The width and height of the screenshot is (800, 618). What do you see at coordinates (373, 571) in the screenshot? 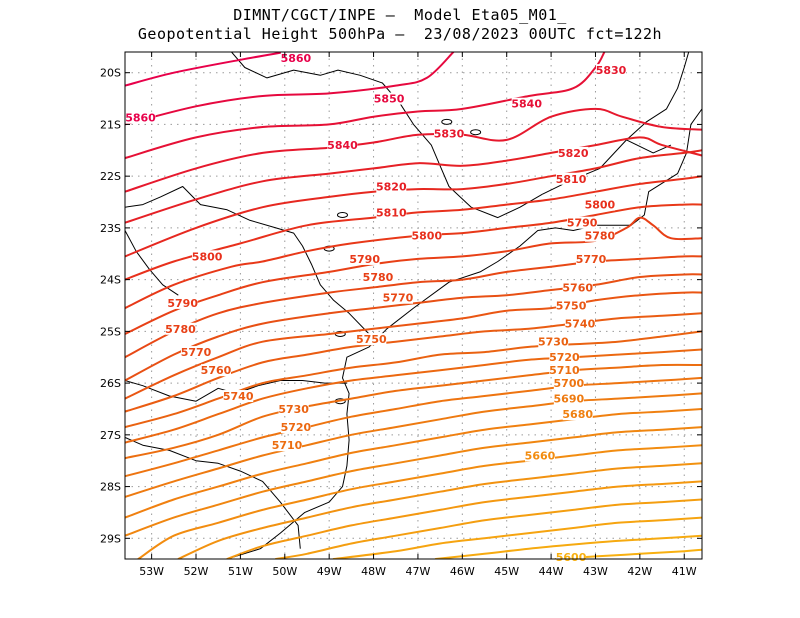
I see `lon-tick-label: 48W` at bounding box center [373, 571].